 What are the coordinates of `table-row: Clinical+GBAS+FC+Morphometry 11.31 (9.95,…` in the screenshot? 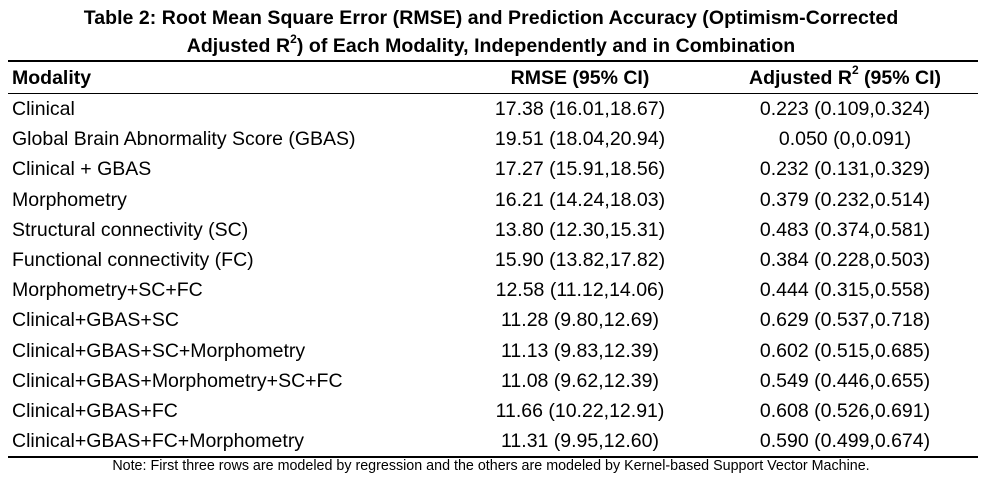 It's located at (493, 442).